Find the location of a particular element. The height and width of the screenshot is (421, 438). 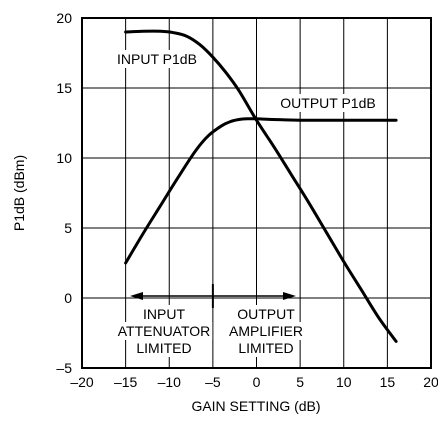

input-attenuator-limited-label: LIMITED is located at coordinates (163, 348).